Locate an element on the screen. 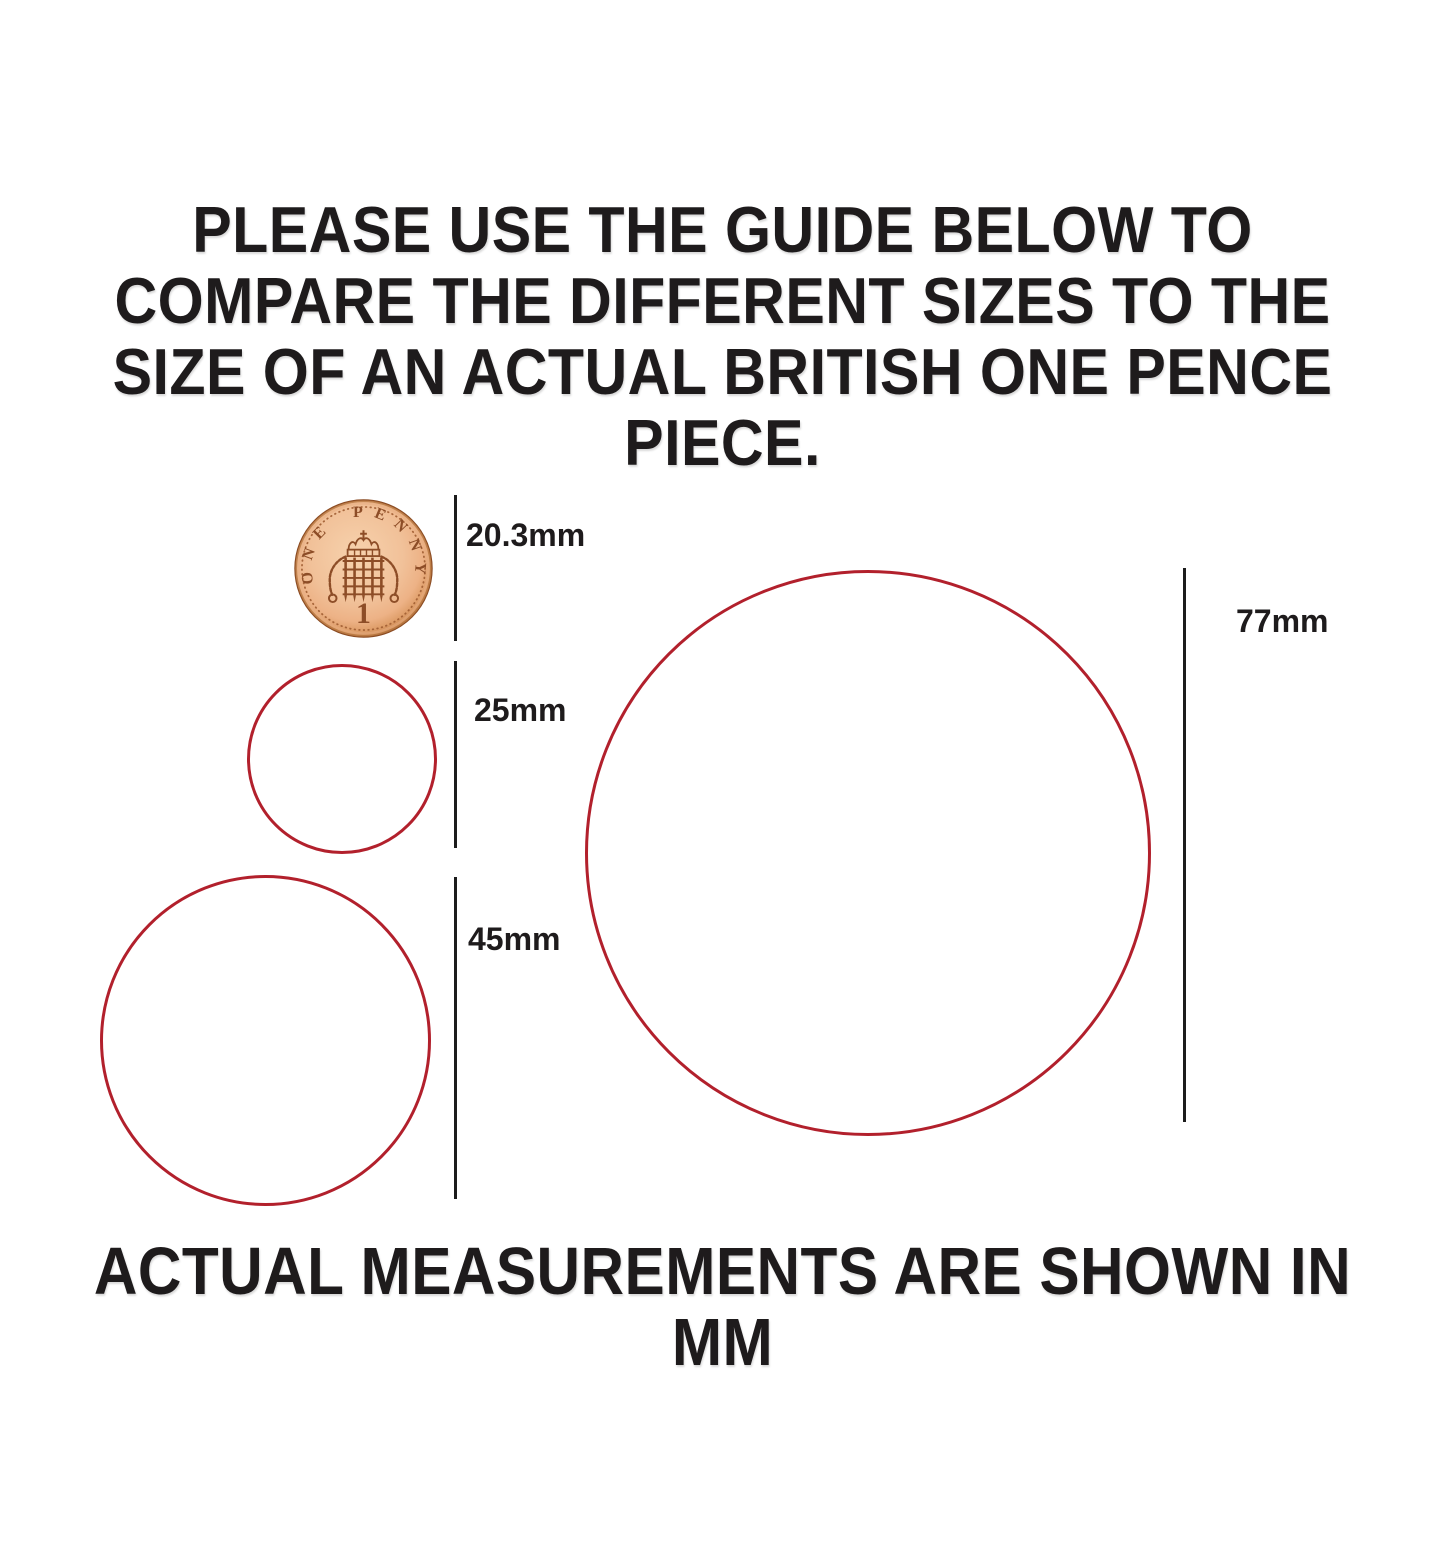  size-circle-25mm is located at coordinates (342, 759).